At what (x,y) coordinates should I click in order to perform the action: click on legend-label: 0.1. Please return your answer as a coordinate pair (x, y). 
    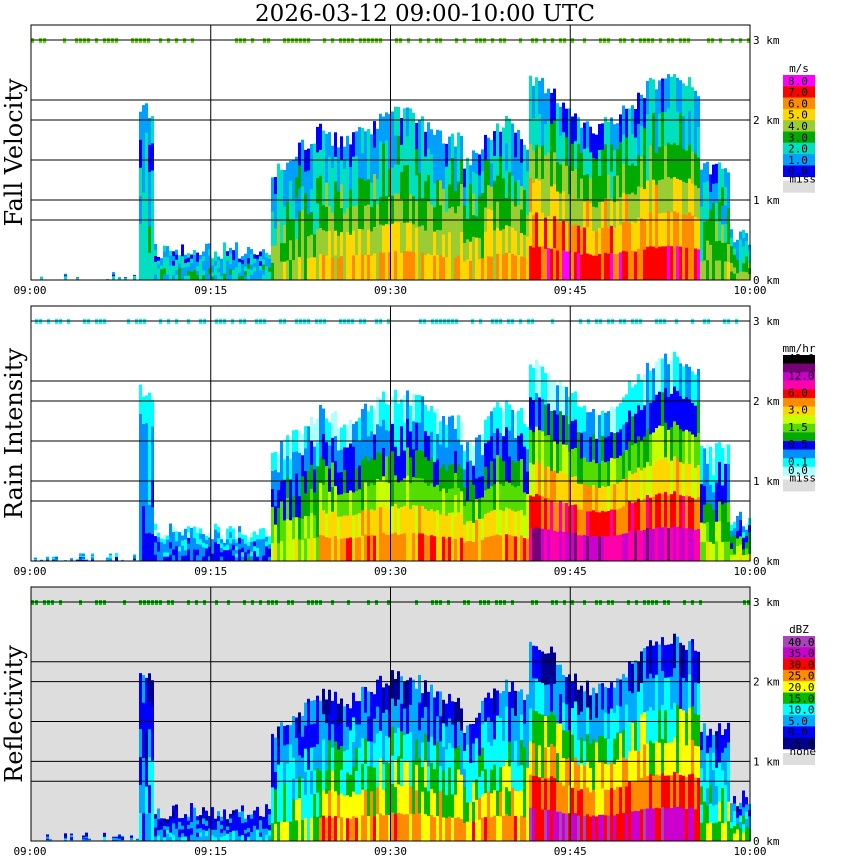
    Looking at the image, I should click on (798, 461).